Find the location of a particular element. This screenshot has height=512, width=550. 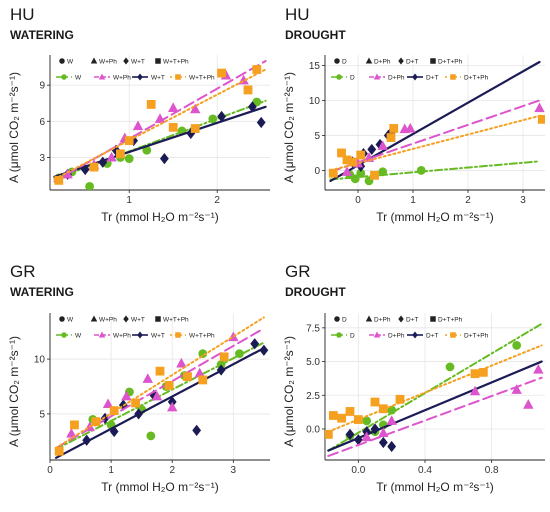

y-tick-label: 3 is located at coordinates (42, 158).